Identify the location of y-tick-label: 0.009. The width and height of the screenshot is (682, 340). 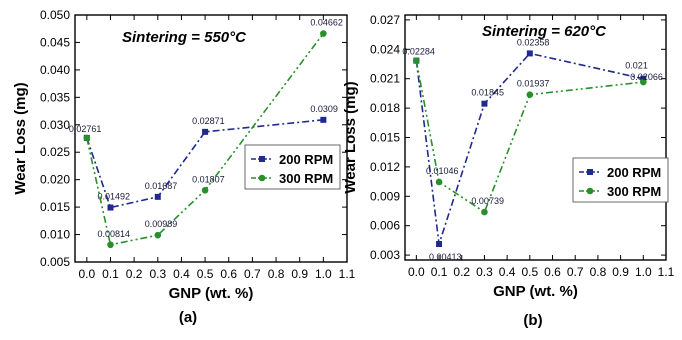
(385, 196).